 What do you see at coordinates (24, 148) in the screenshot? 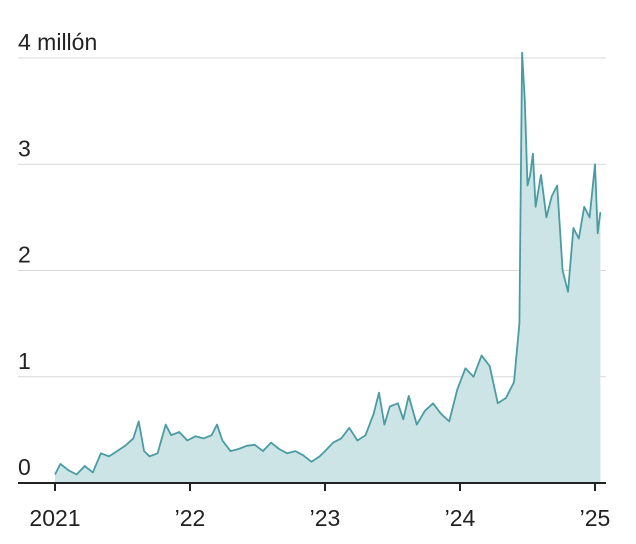
I see `y-tick-label: 3` at bounding box center [24, 148].